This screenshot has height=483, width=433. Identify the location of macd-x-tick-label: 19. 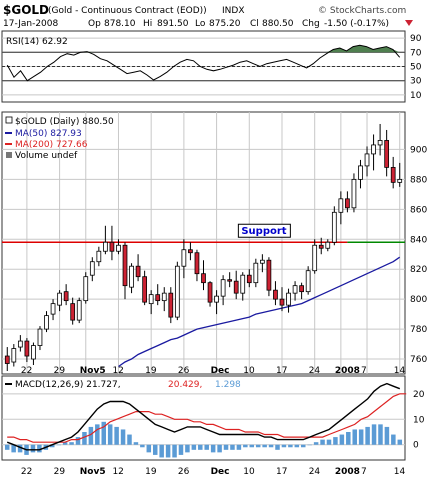
(151, 472).